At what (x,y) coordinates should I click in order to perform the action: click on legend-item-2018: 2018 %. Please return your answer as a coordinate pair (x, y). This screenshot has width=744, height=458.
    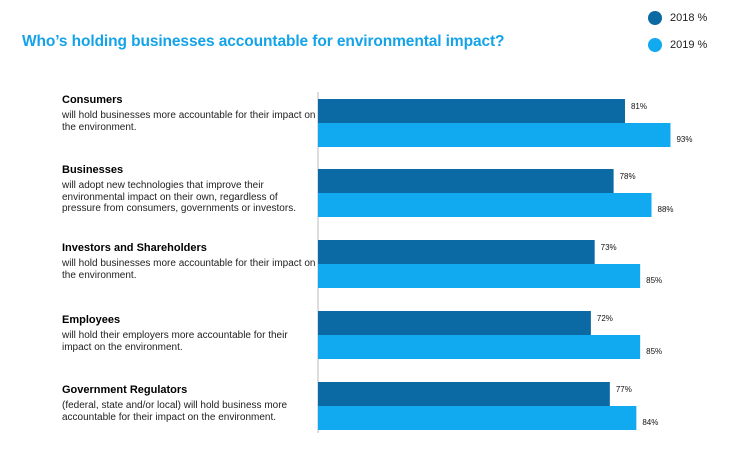
    Looking at the image, I should click on (677, 18).